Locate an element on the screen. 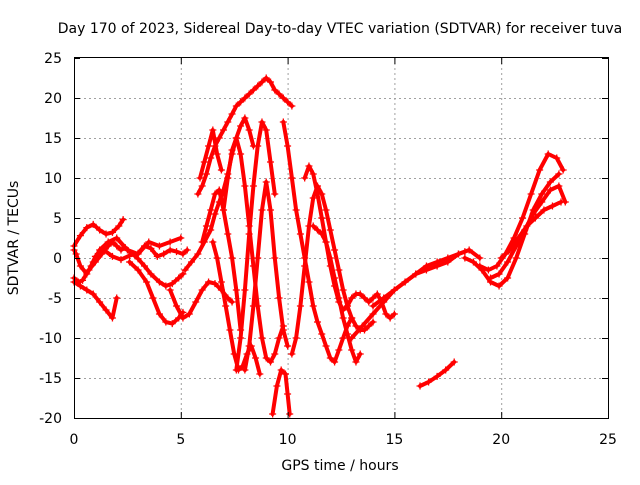 This screenshot has width=640, height=485. y-tick-label: -10 is located at coordinates (50, 339).